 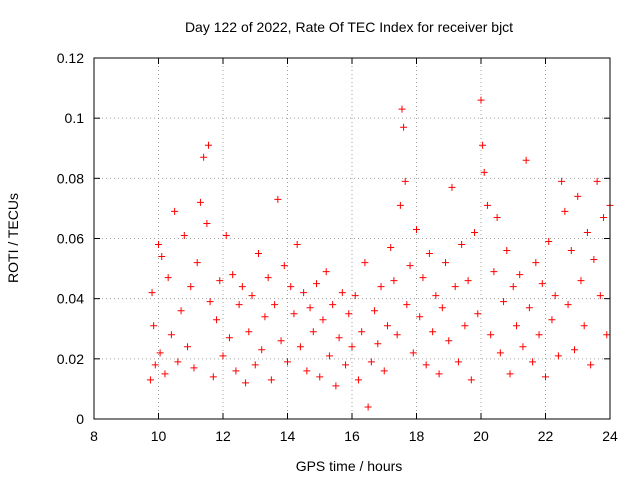 I want to click on y-tick-label: 0.06, so click(x=70, y=239).